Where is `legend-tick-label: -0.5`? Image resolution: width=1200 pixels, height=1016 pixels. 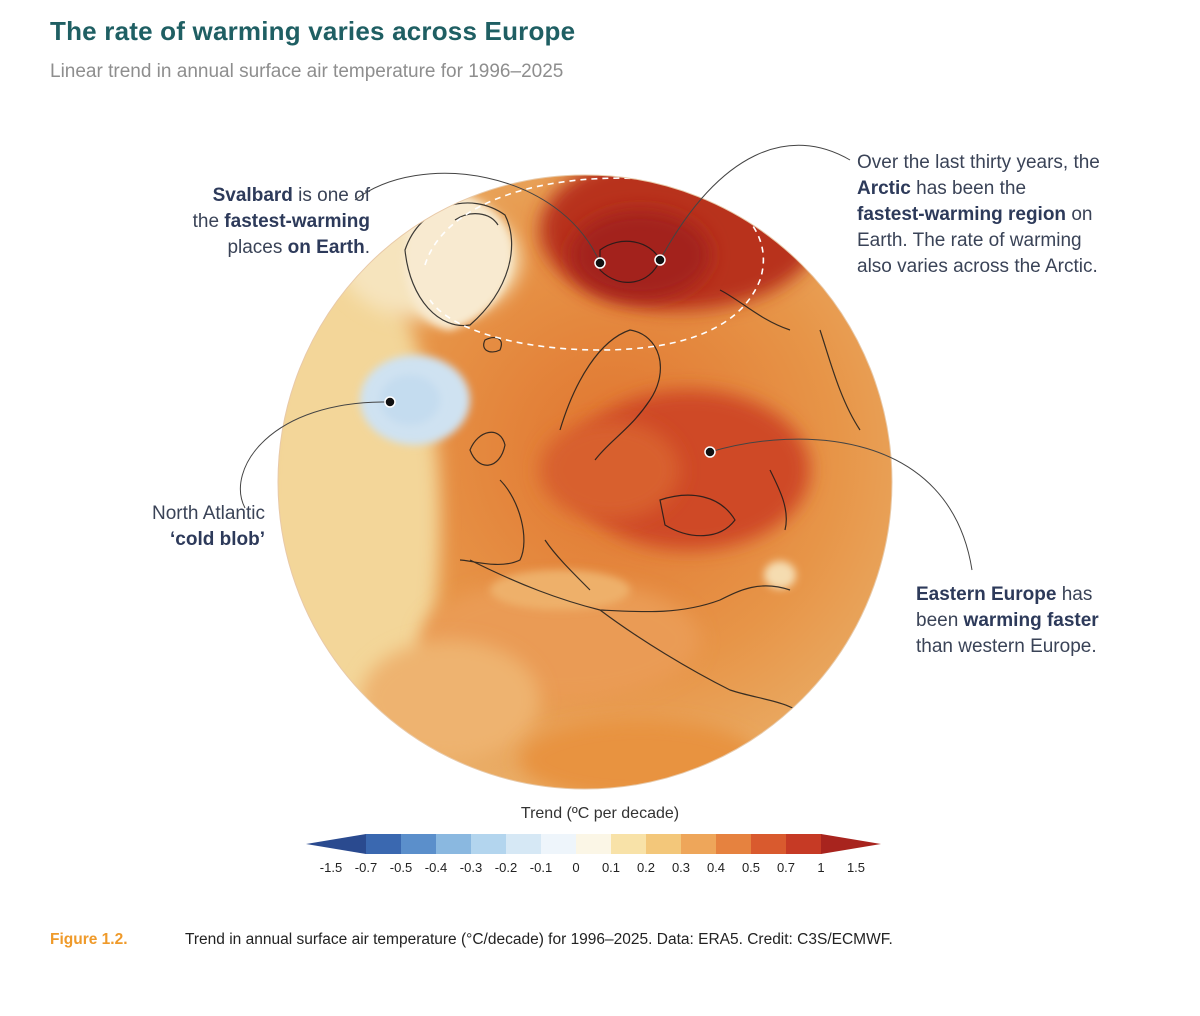 legend-tick-label: -0.5 is located at coordinates (401, 867).